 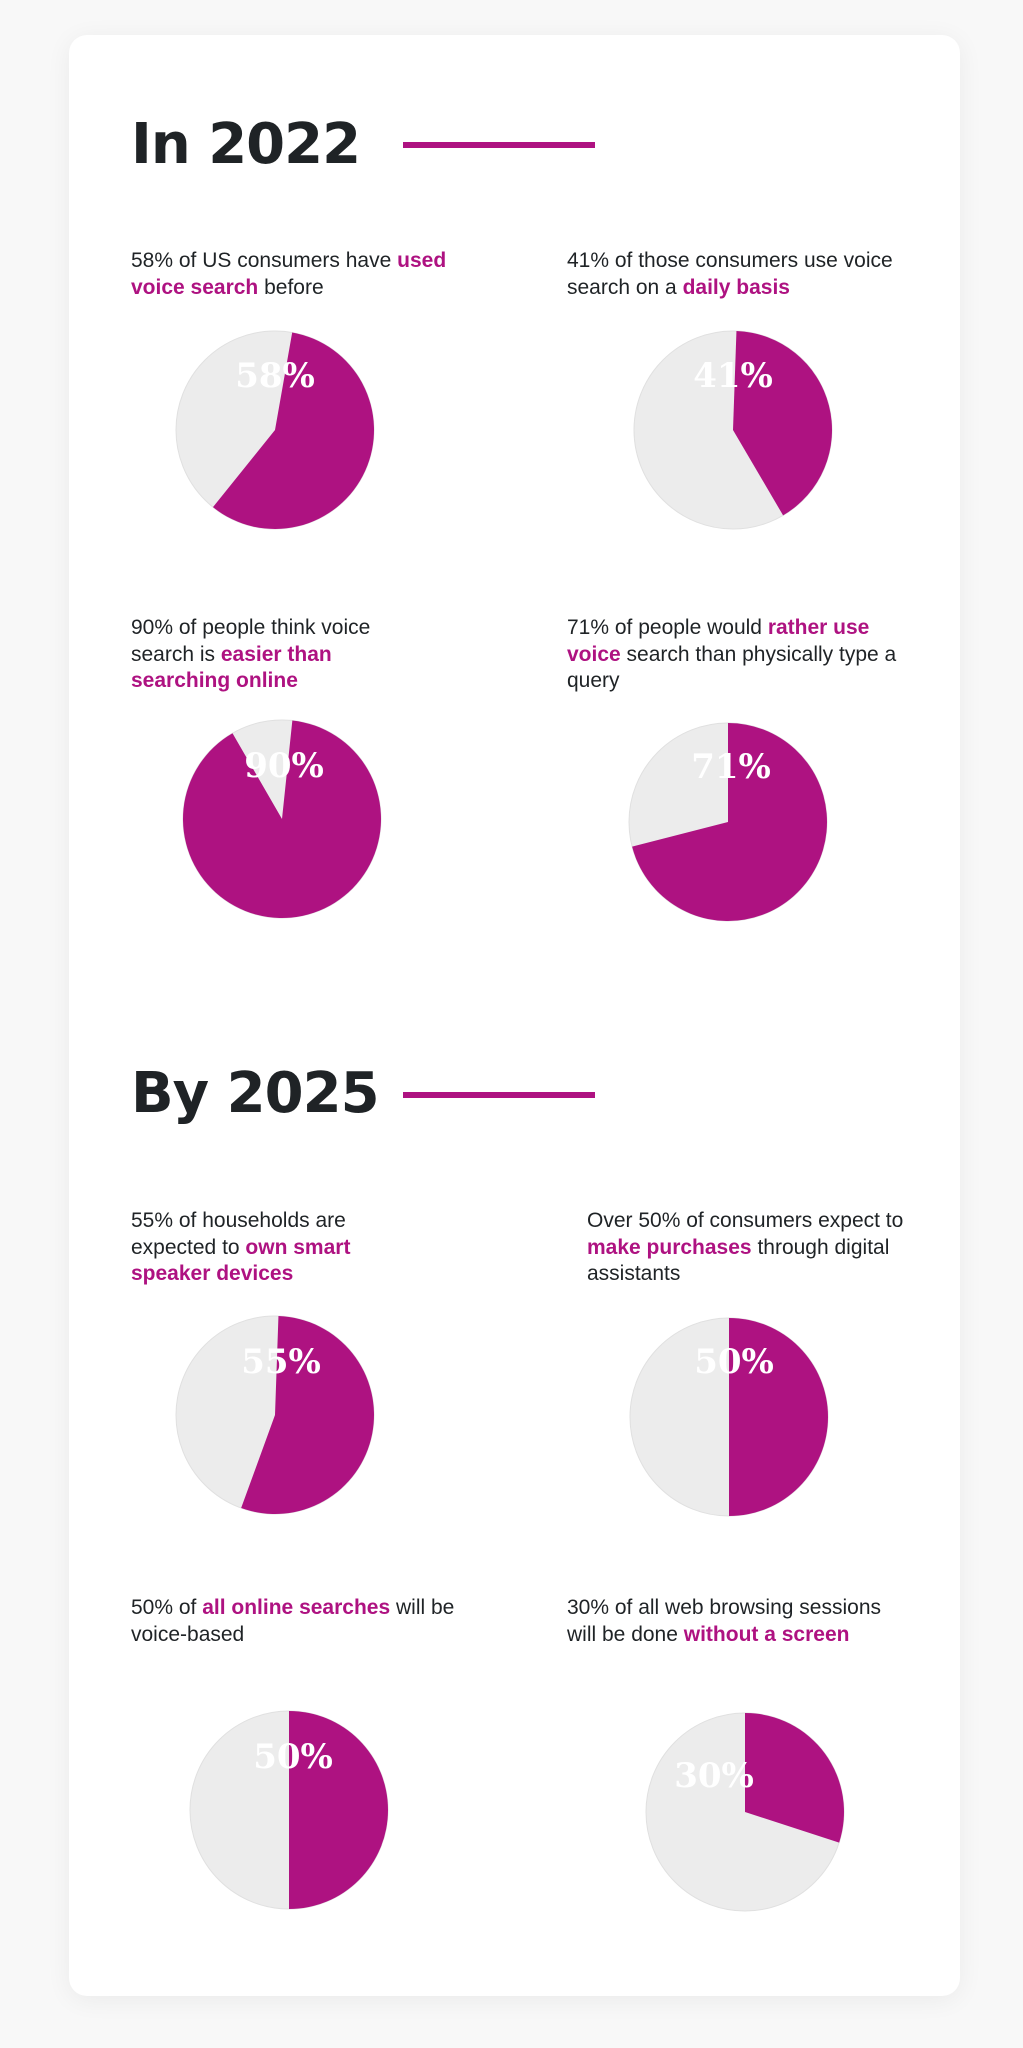 I want to click on data-label: 90%, so click(x=284, y=766).